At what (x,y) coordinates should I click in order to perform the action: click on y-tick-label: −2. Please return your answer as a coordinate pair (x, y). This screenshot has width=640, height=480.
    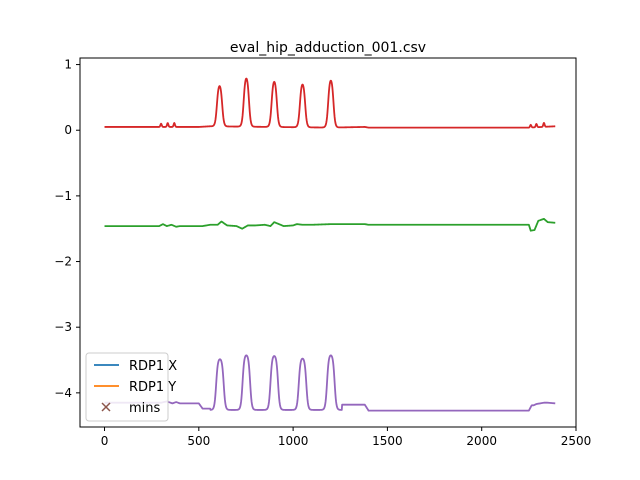
    Looking at the image, I should click on (63, 262).